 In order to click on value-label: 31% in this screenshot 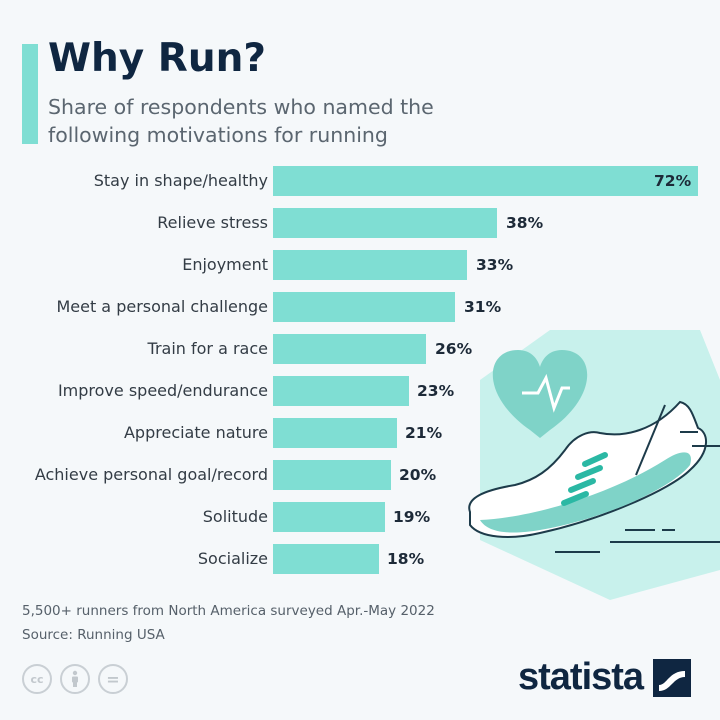, I will do `click(483, 307)`.